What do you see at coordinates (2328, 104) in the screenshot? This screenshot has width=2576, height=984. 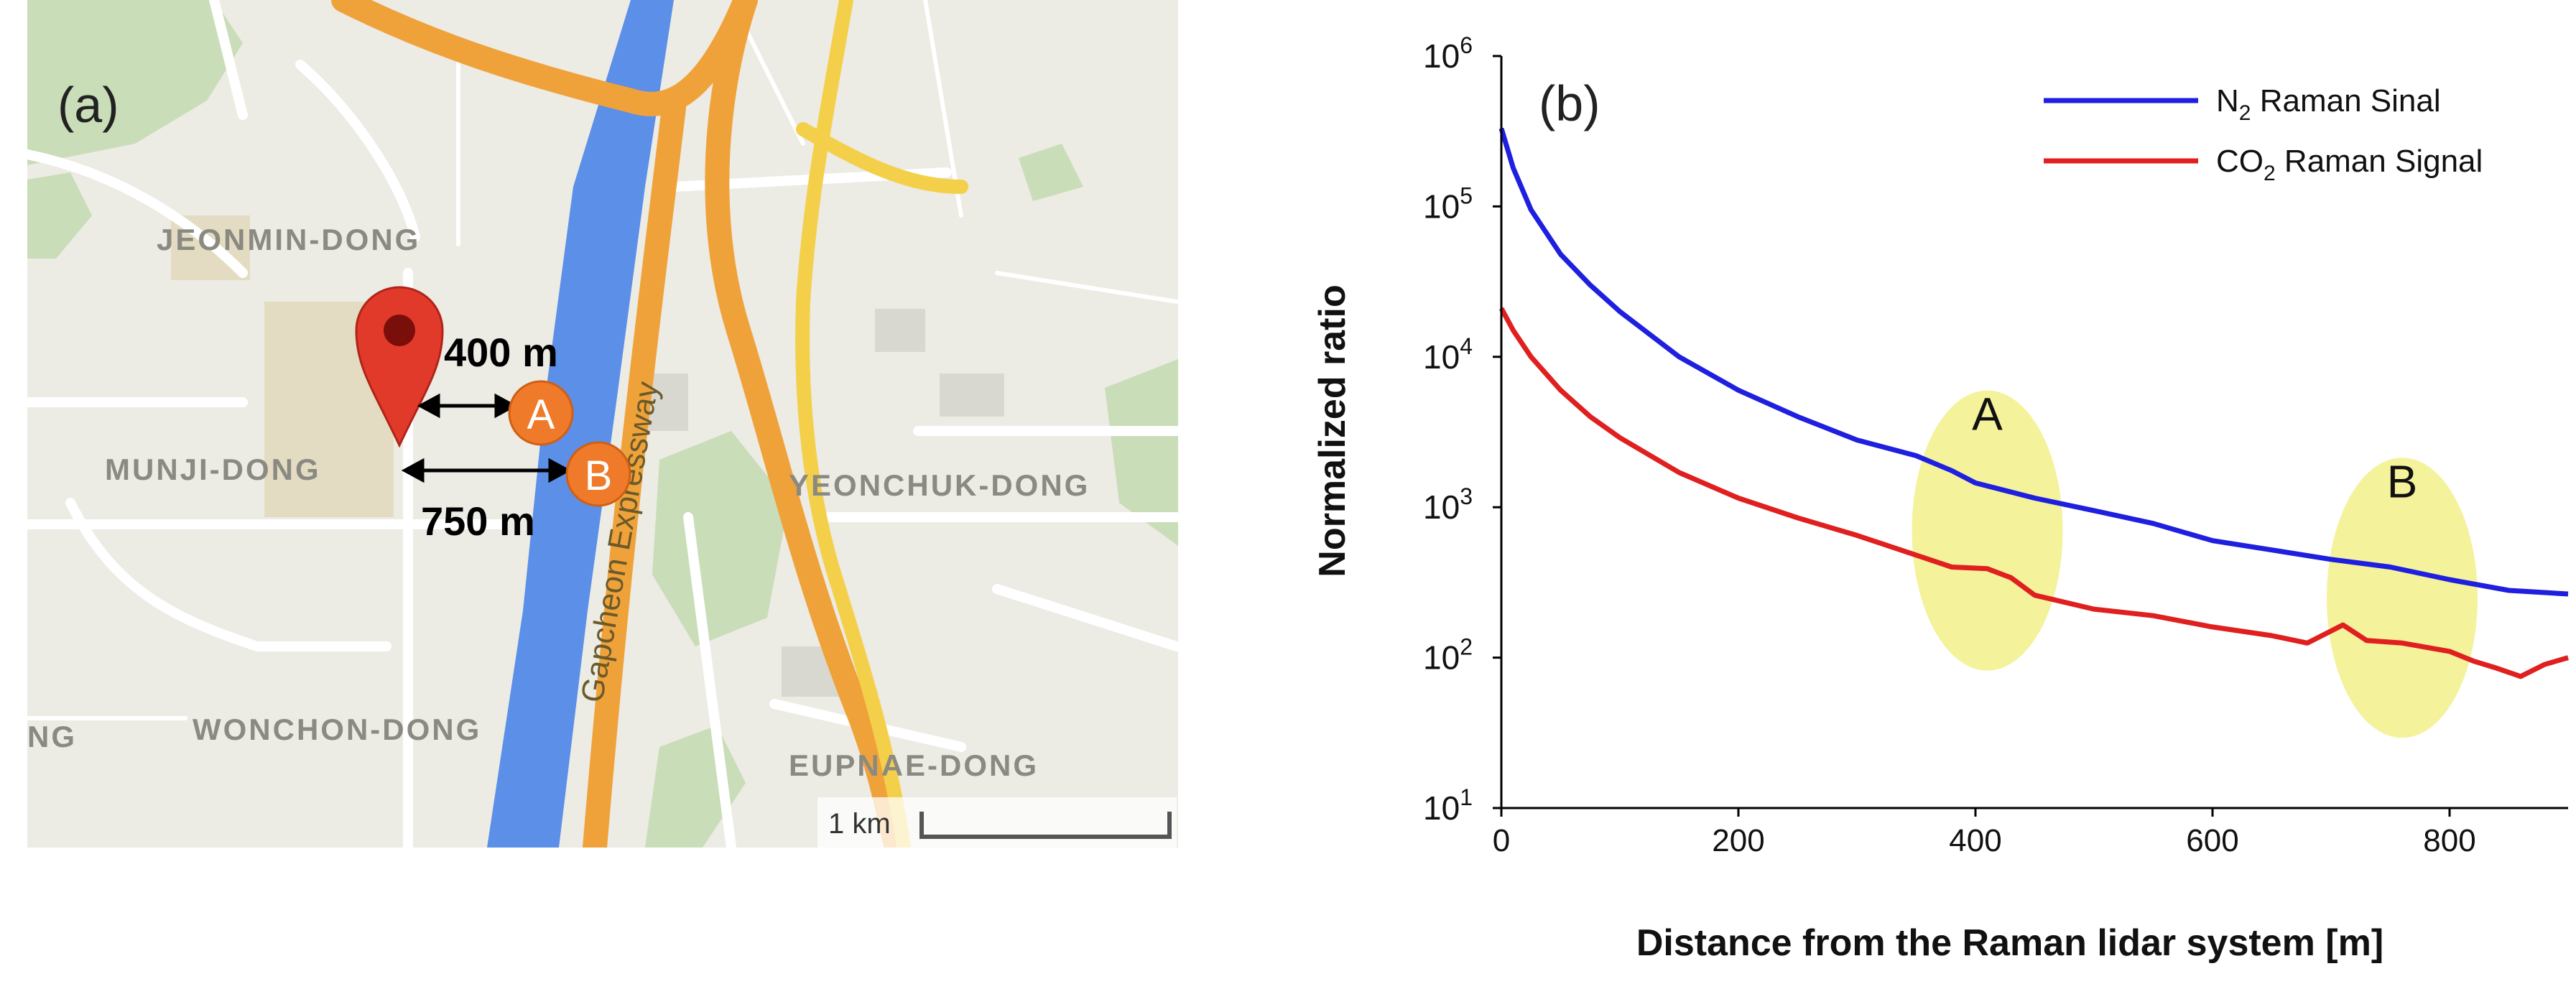 I see `legend-label-1: N2 Raman Sinal` at bounding box center [2328, 104].